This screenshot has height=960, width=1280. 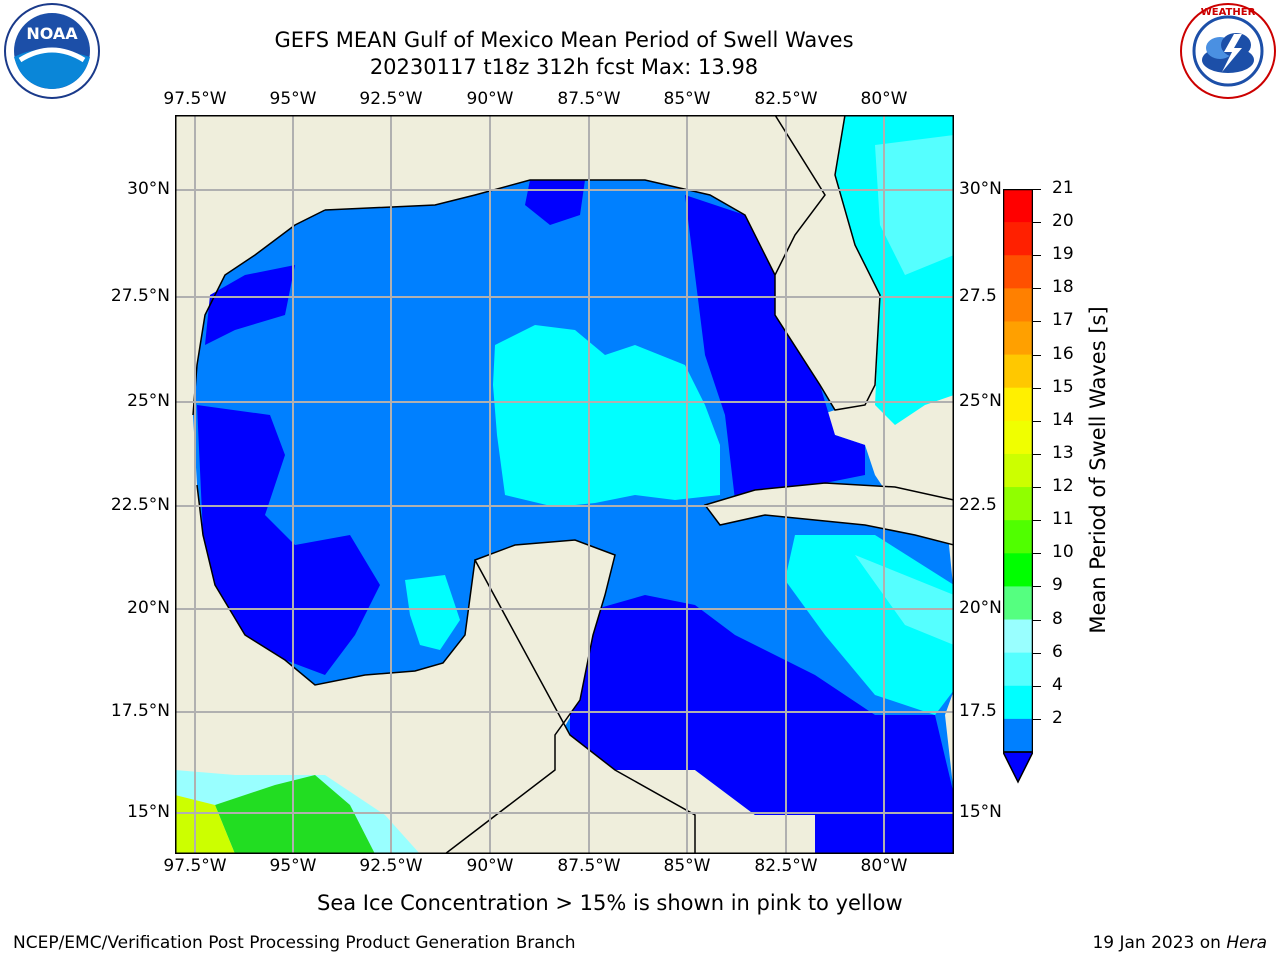 What do you see at coordinates (250, 305) in the screenshot?
I see `contour-2s-northwest` at bounding box center [250, 305].